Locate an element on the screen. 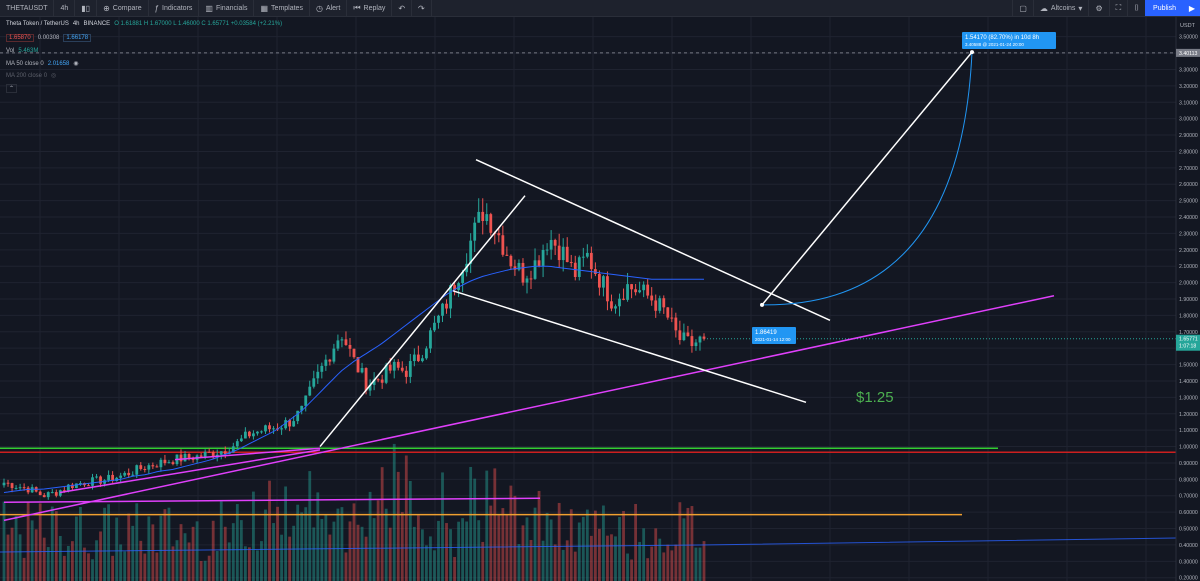 This screenshot has width=1200, height=581. financials-button: ▥ Financials is located at coordinates (227, 8).